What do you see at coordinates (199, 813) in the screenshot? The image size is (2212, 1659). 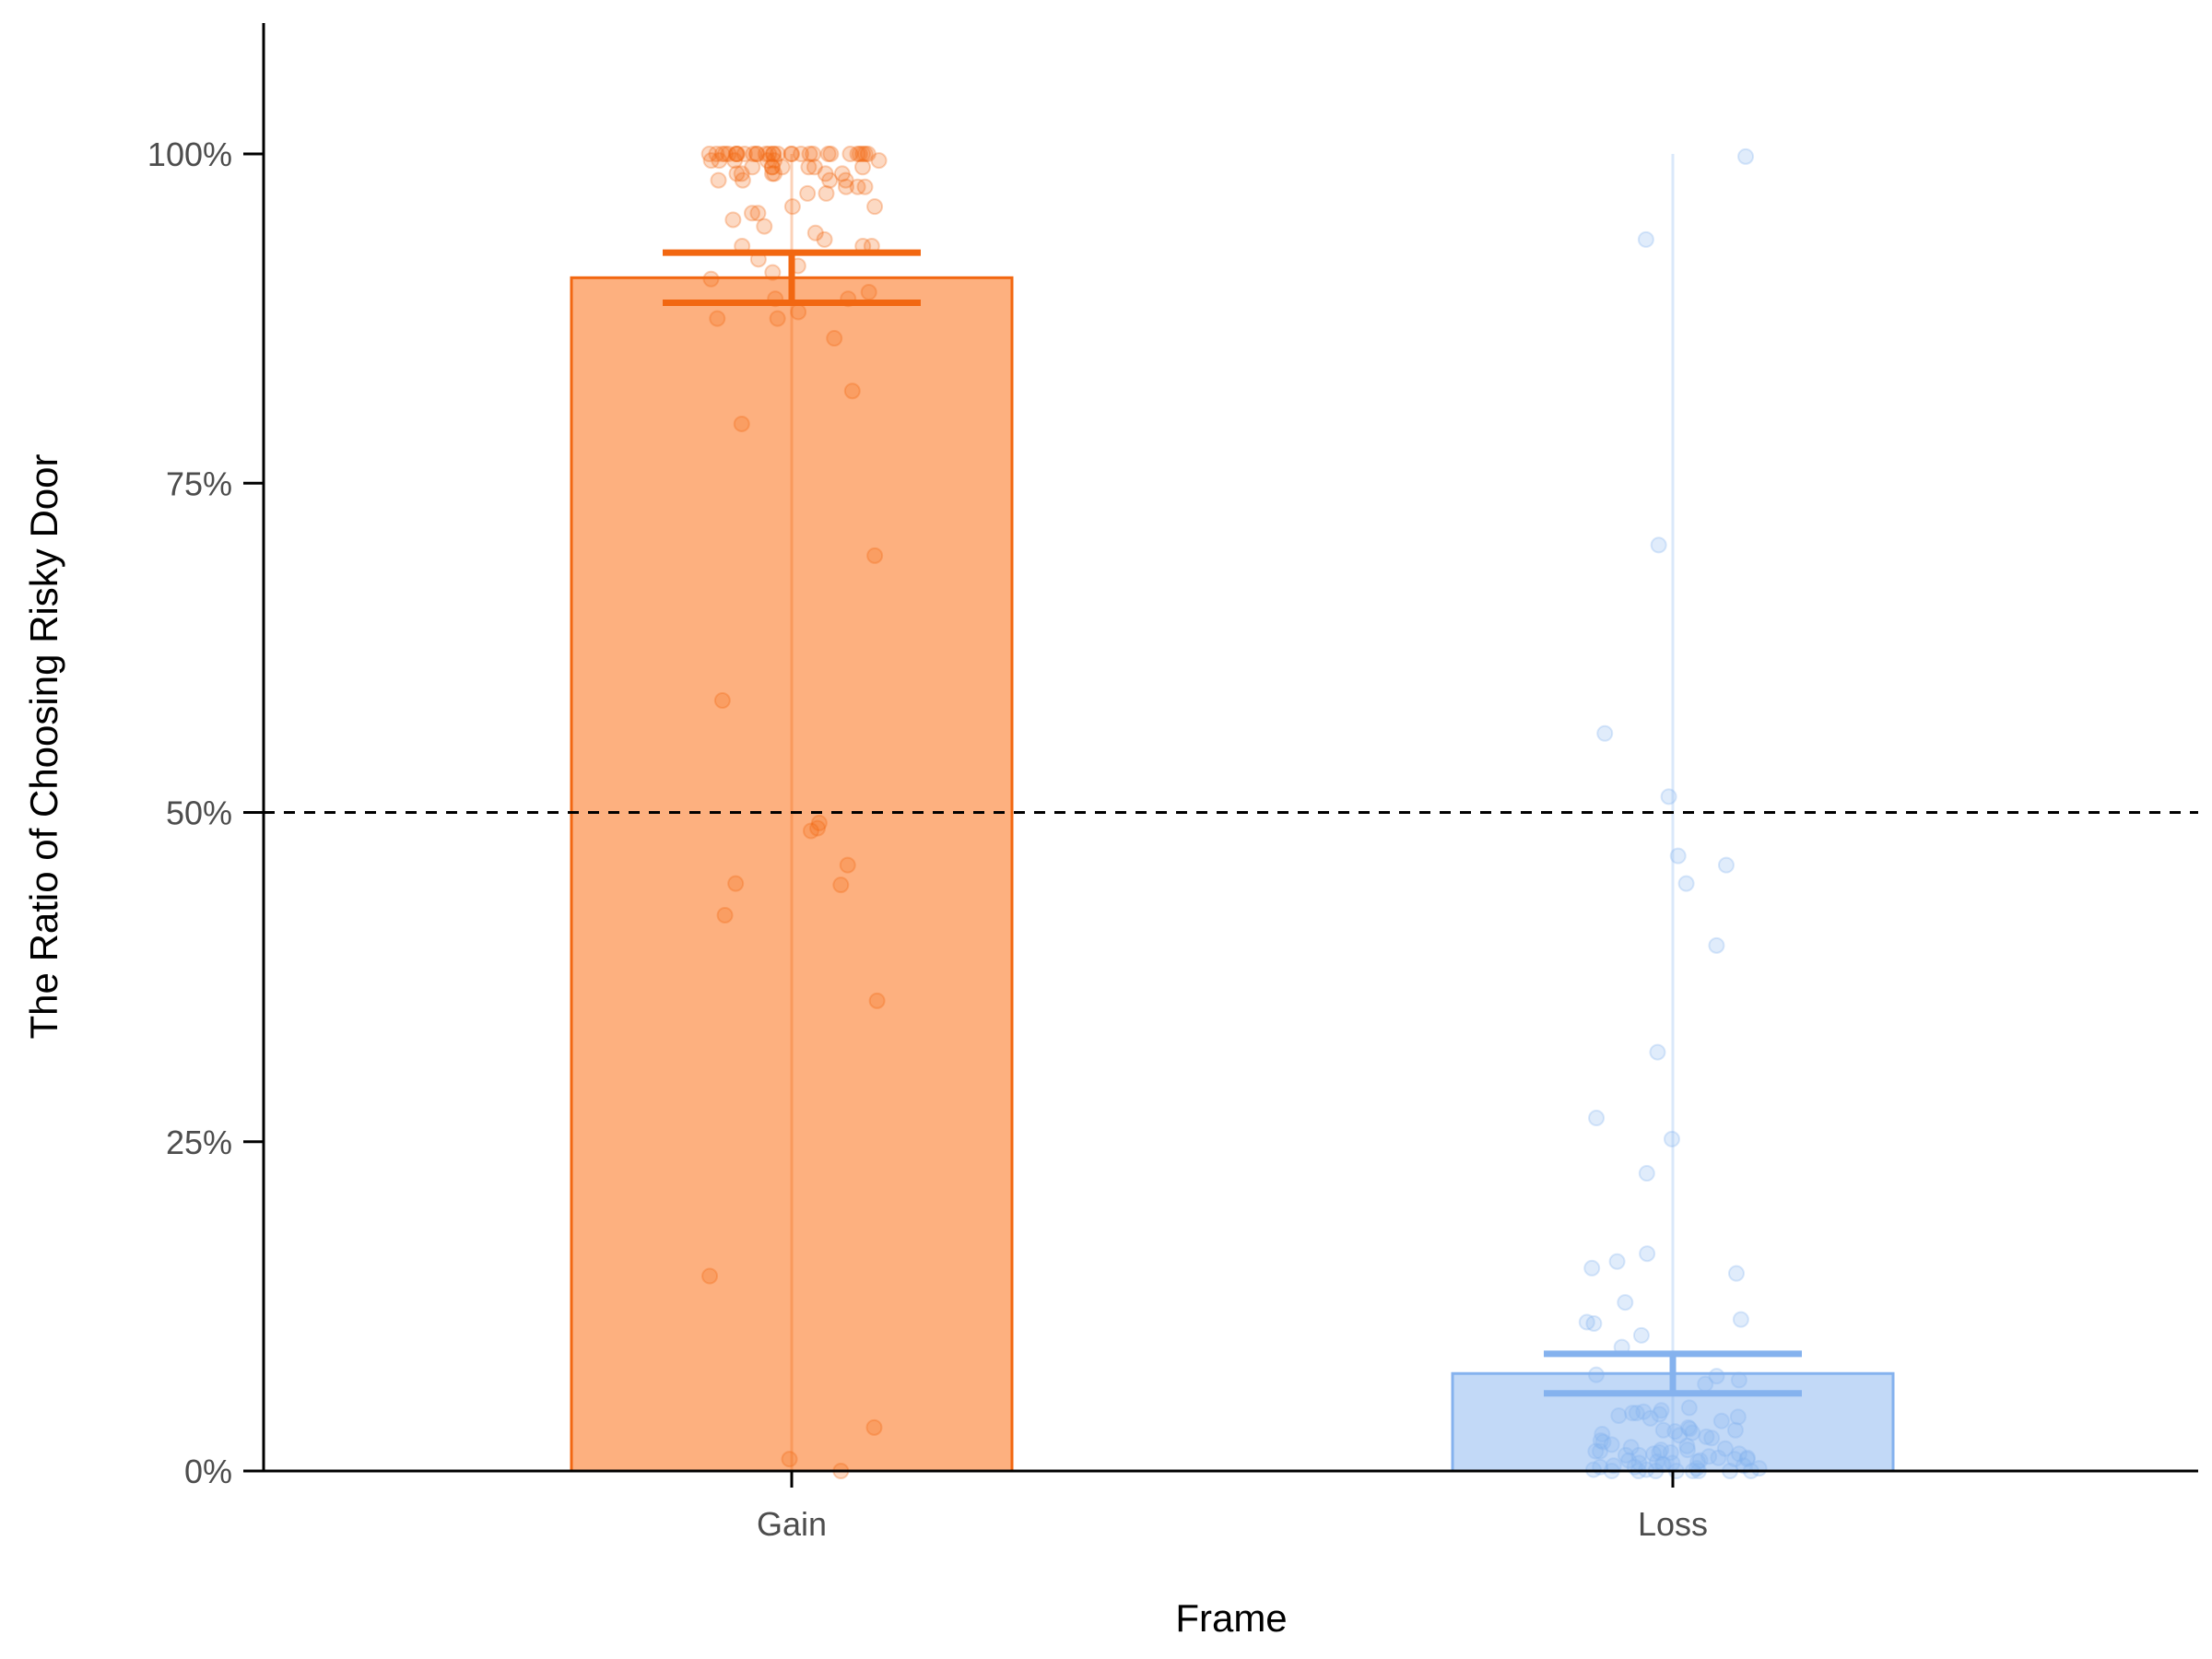 I see `y-tick-label-50: 50%` at bounding box center [199, 813].